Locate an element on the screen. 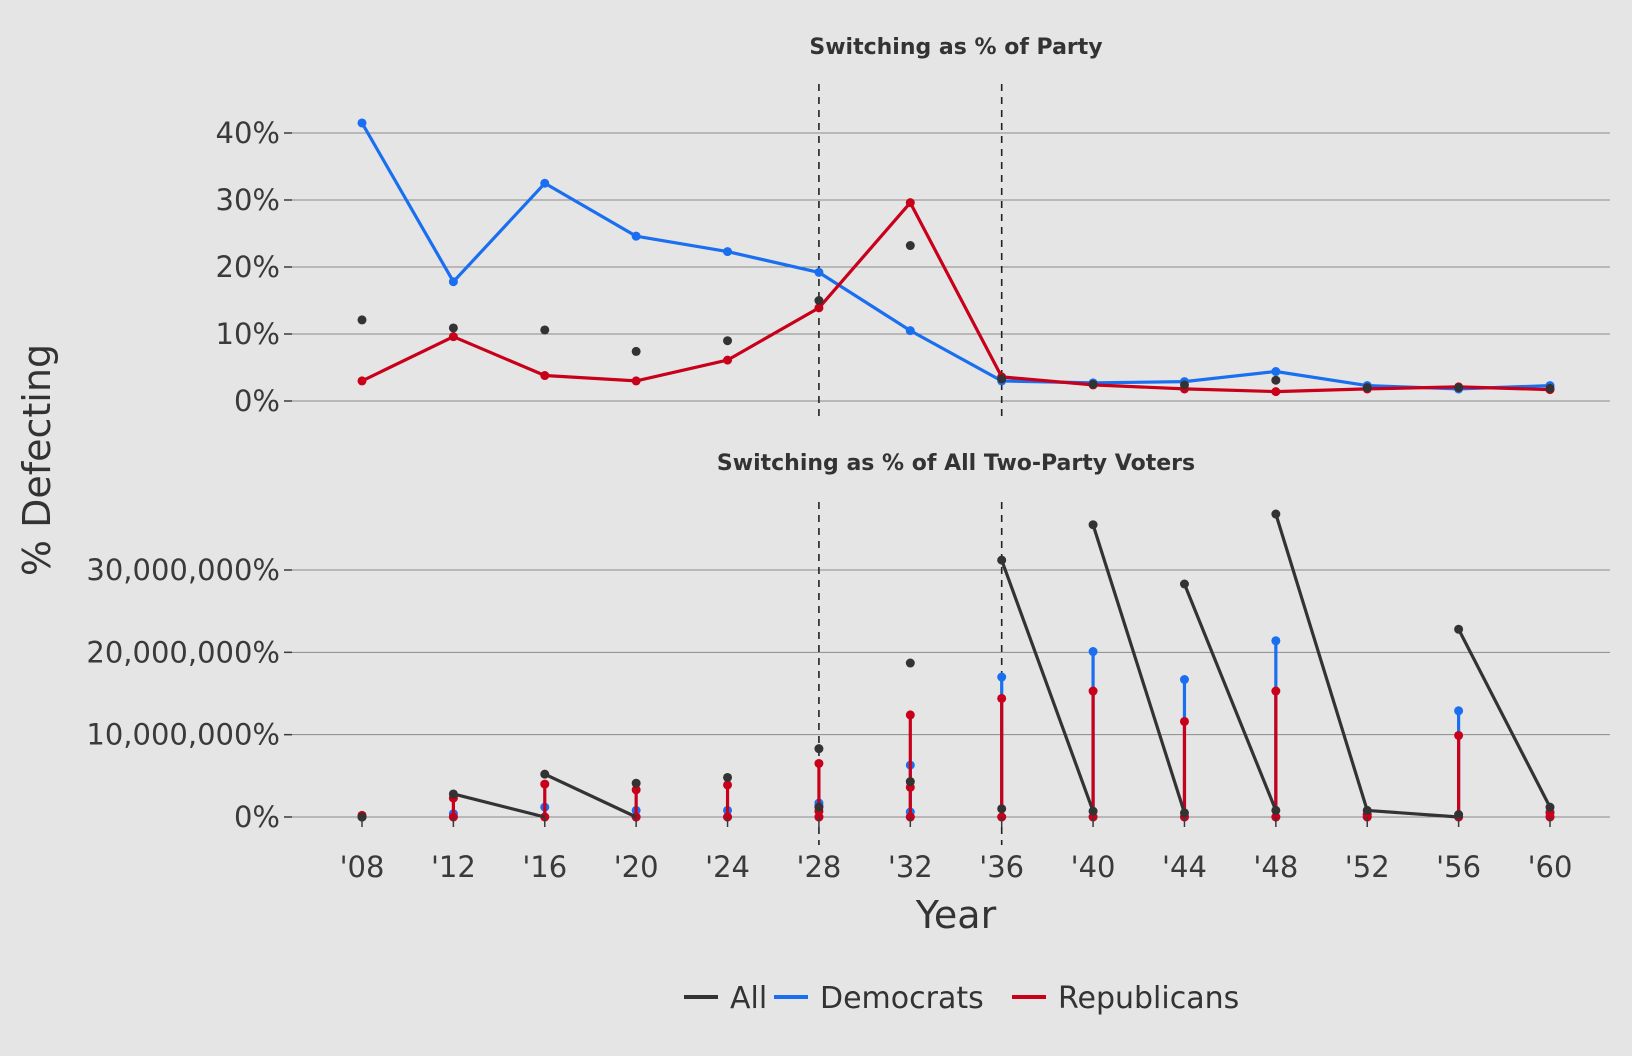 This screenshot has width=1632, height=1056. y-tick-label: 20% is located at coordinates (248, 267).